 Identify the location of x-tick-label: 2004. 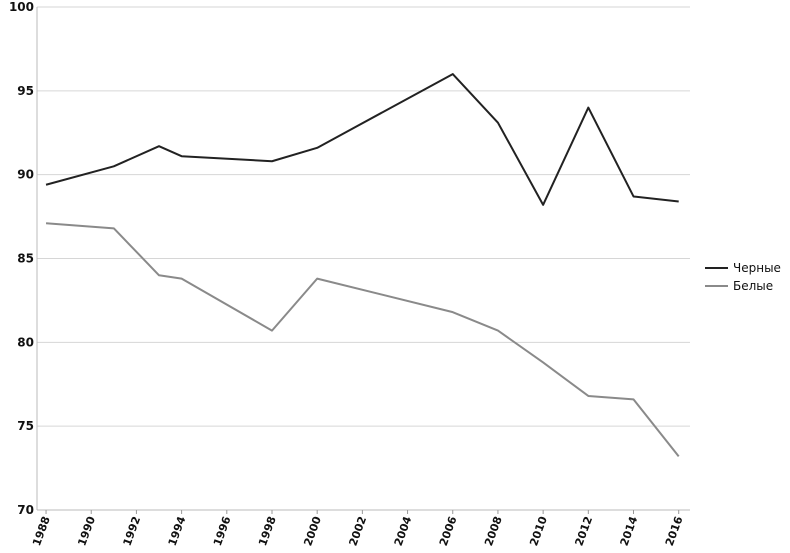
(403, 531).